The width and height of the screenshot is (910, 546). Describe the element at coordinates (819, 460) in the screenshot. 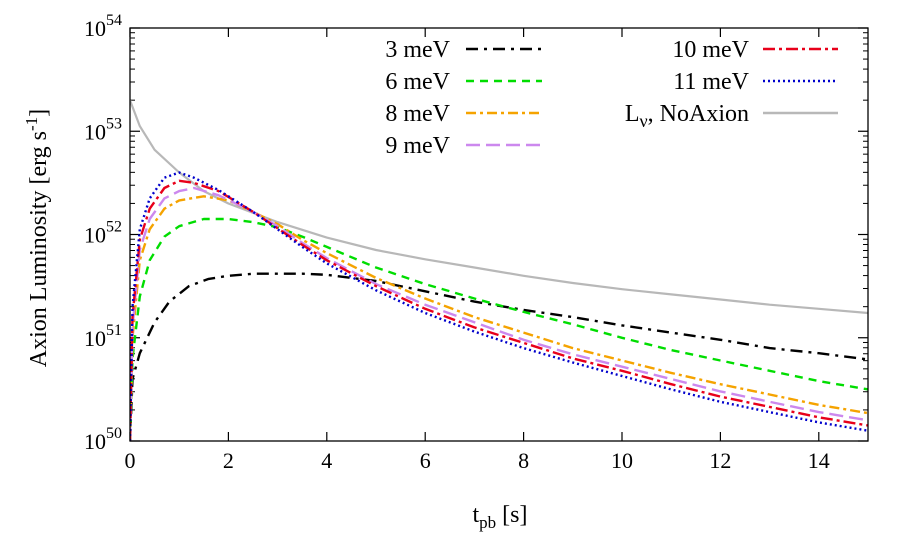

I see `x-tick-label: 14` at that location.